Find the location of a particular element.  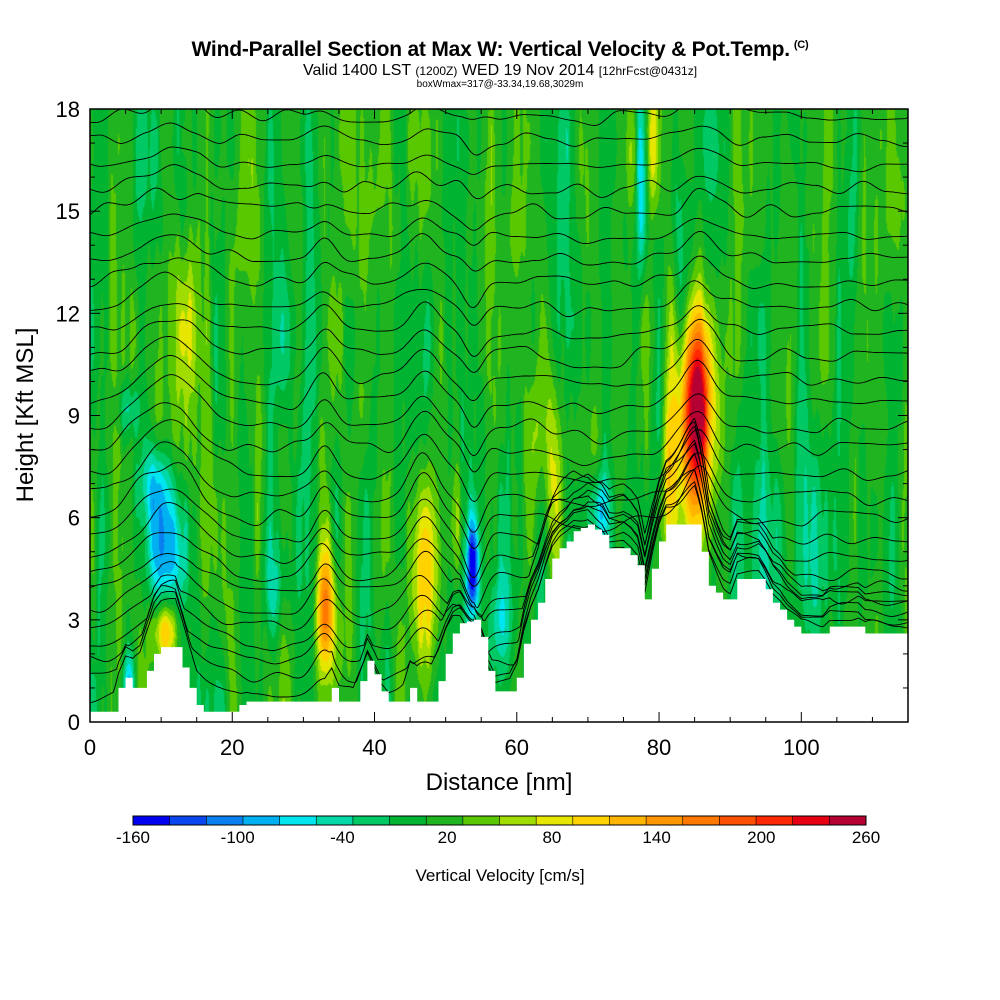

x-axis-label: Distance [nm] is located at coordinates (499, 782).